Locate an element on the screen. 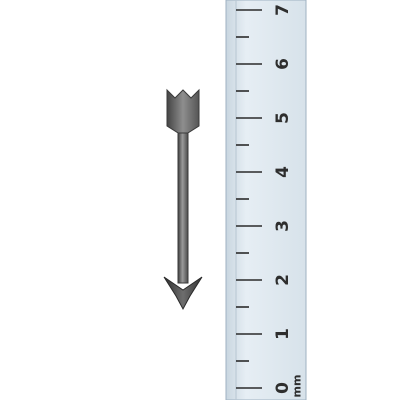 Image resolution: width=400 pixels, height=400 pixels. tick-label: 4 is located at coordinates (283, 172).